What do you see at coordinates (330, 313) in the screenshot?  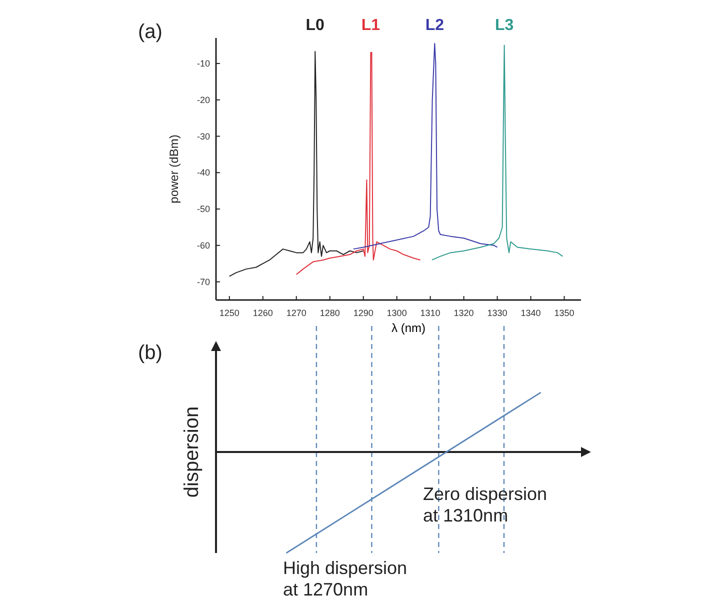 I see `x-tick-label: 1280` at bounding box center [330, 313].